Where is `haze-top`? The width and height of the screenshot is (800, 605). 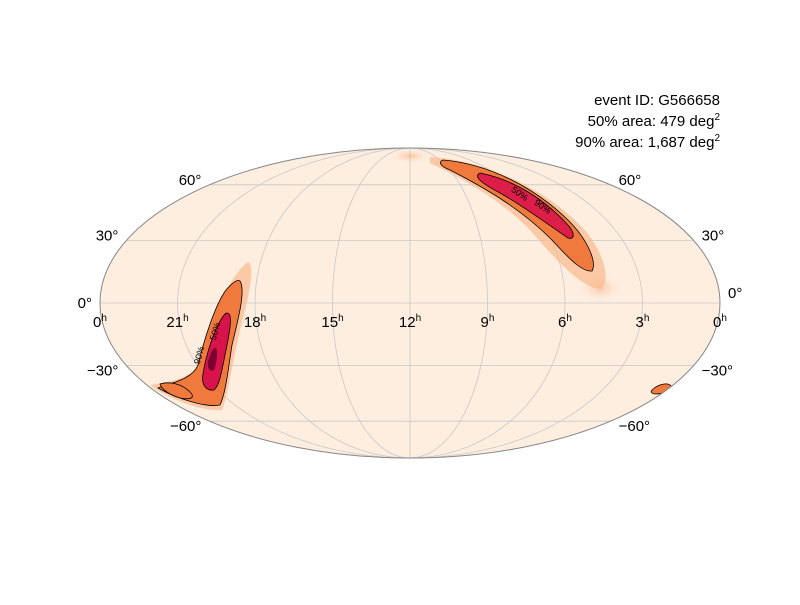 haze-top is located at coordinates (410, 156).